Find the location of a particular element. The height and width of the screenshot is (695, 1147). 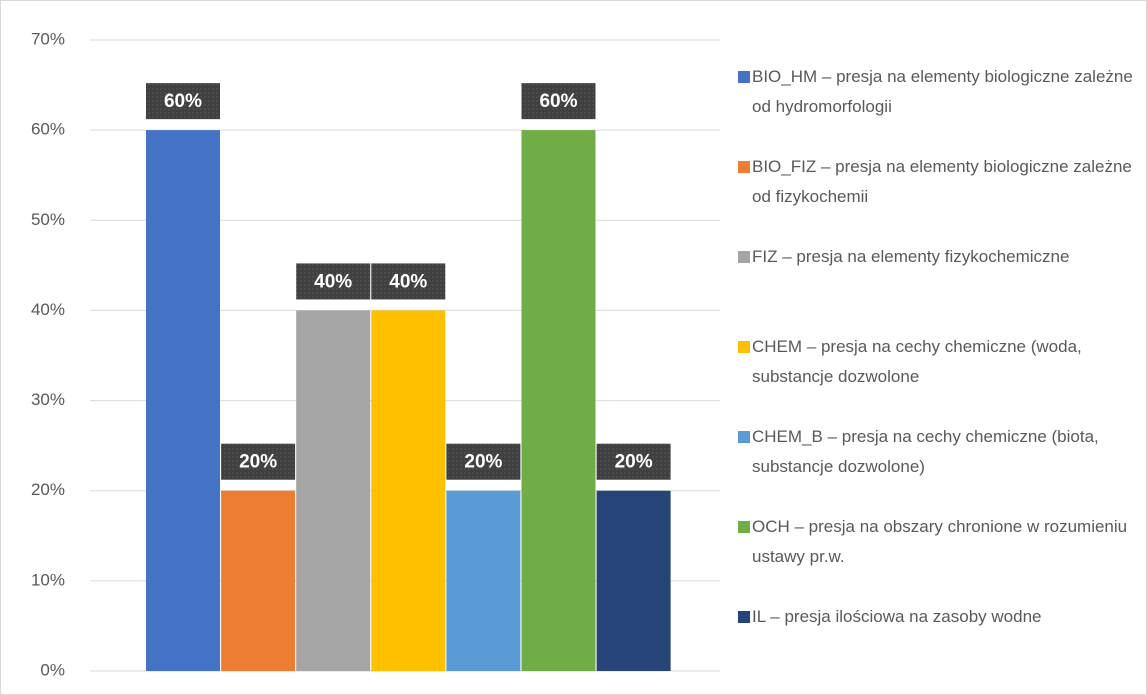

y-tick-label: 20% is located at coordinates (48, 489).